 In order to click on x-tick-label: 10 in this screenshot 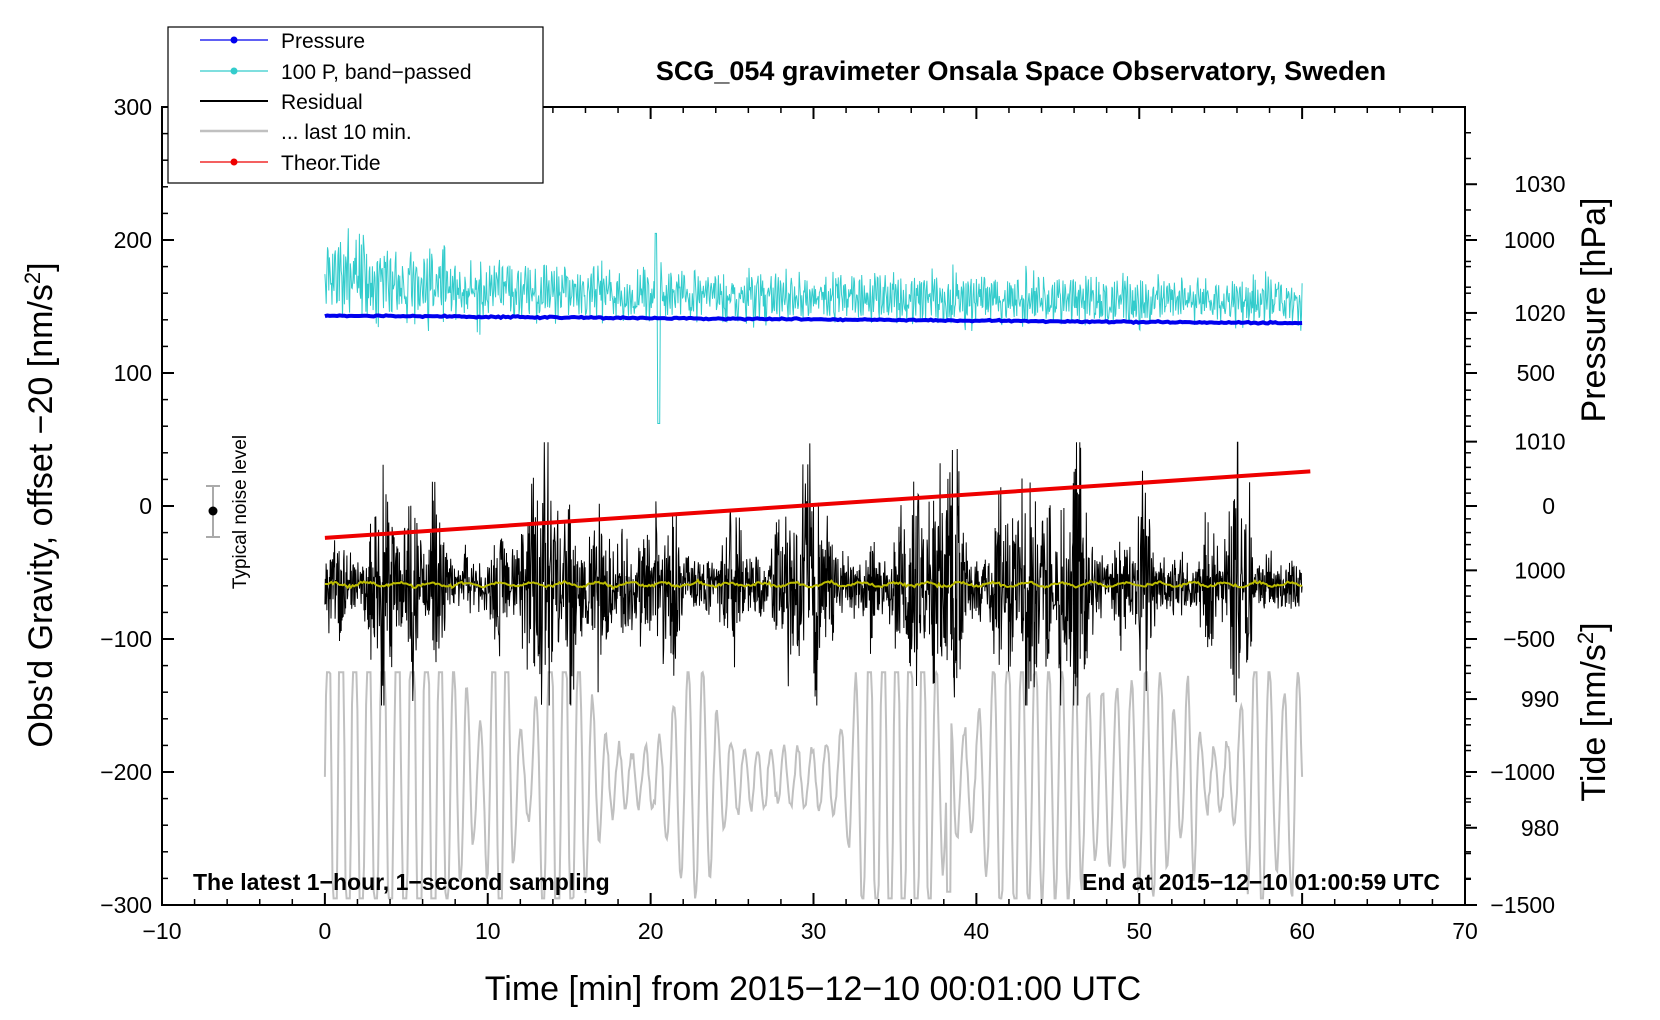, I will do `click(488, 931)`.